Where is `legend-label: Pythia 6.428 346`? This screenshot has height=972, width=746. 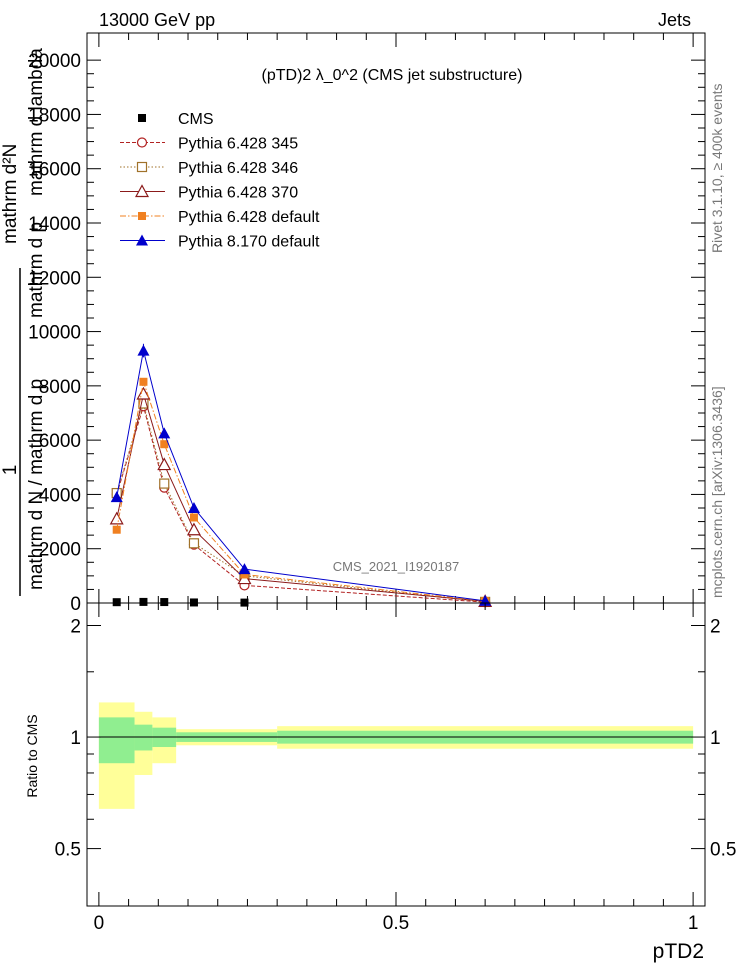 legend-label: Pythia 6.428 346 is located at coordinates (238, 168).